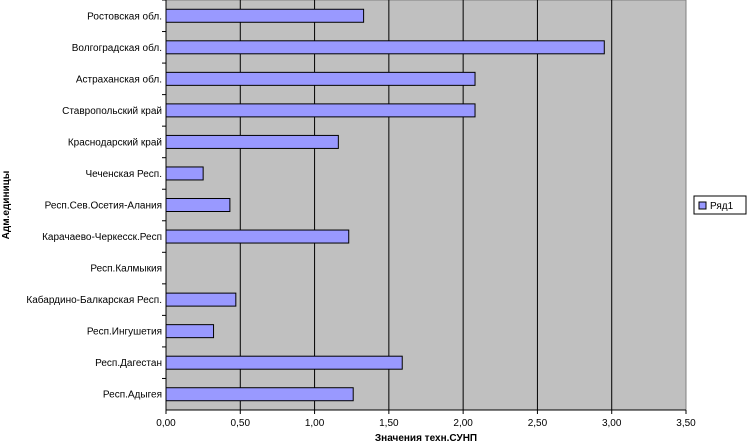 This screenshot has height=444, width=747. What do you see at coordinates (166, 423) in the screenshot?
I see `x-tick-label: 0,00` at bounding box center [166, 423].